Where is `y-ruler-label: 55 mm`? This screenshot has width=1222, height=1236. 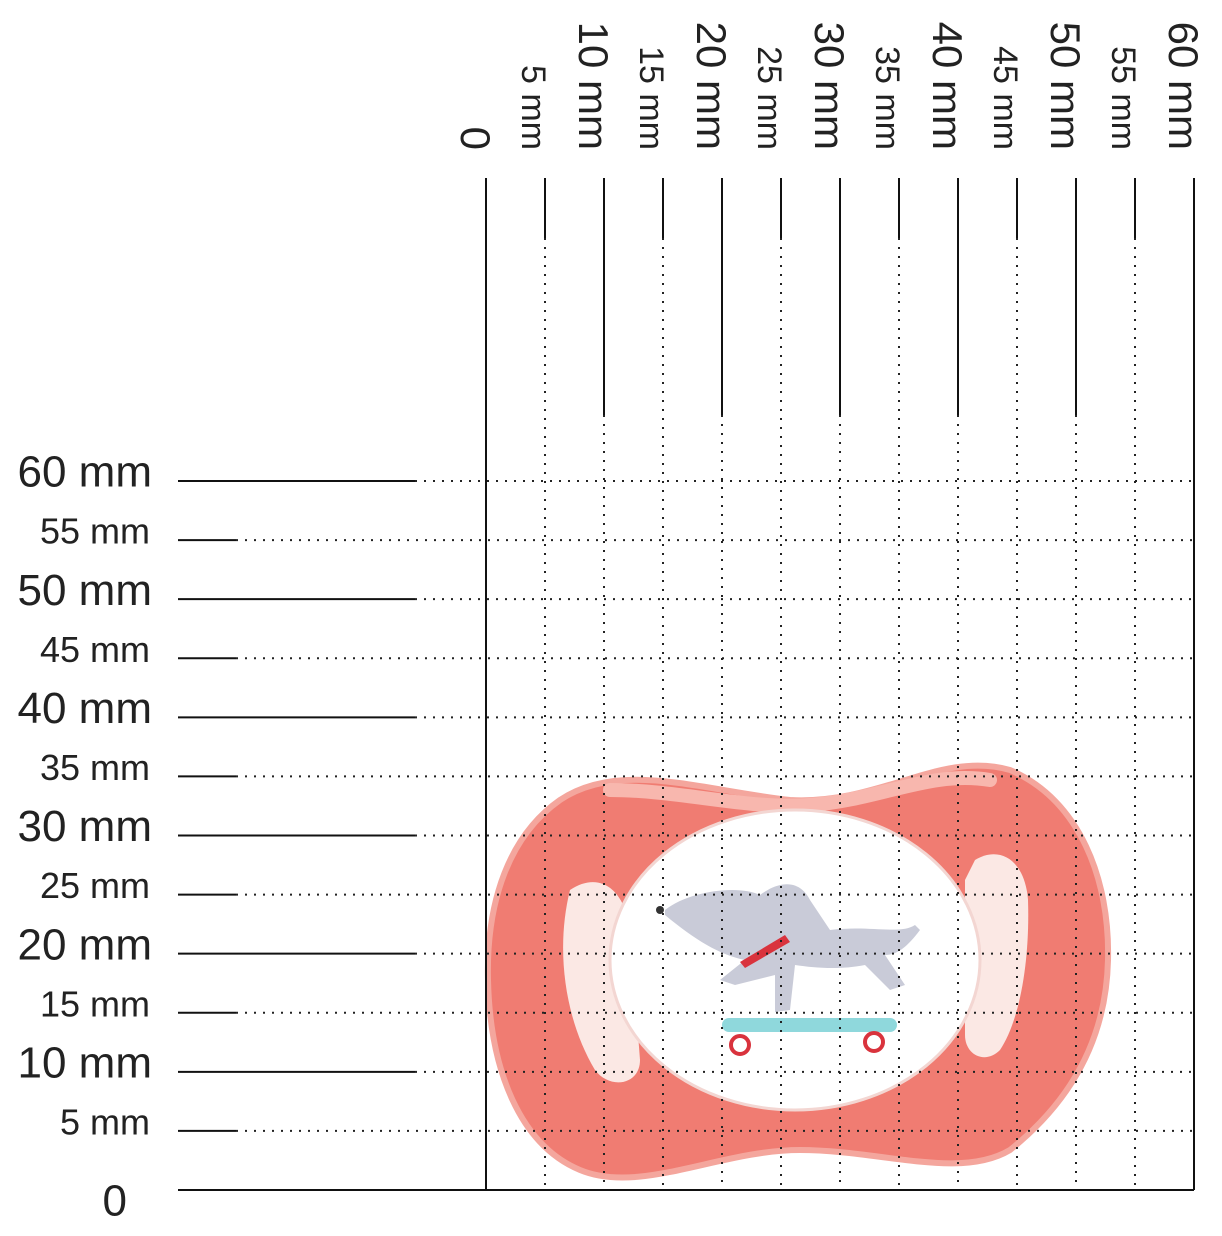
y-ruler-label: 55 mm is located at coordinates (95, 531).